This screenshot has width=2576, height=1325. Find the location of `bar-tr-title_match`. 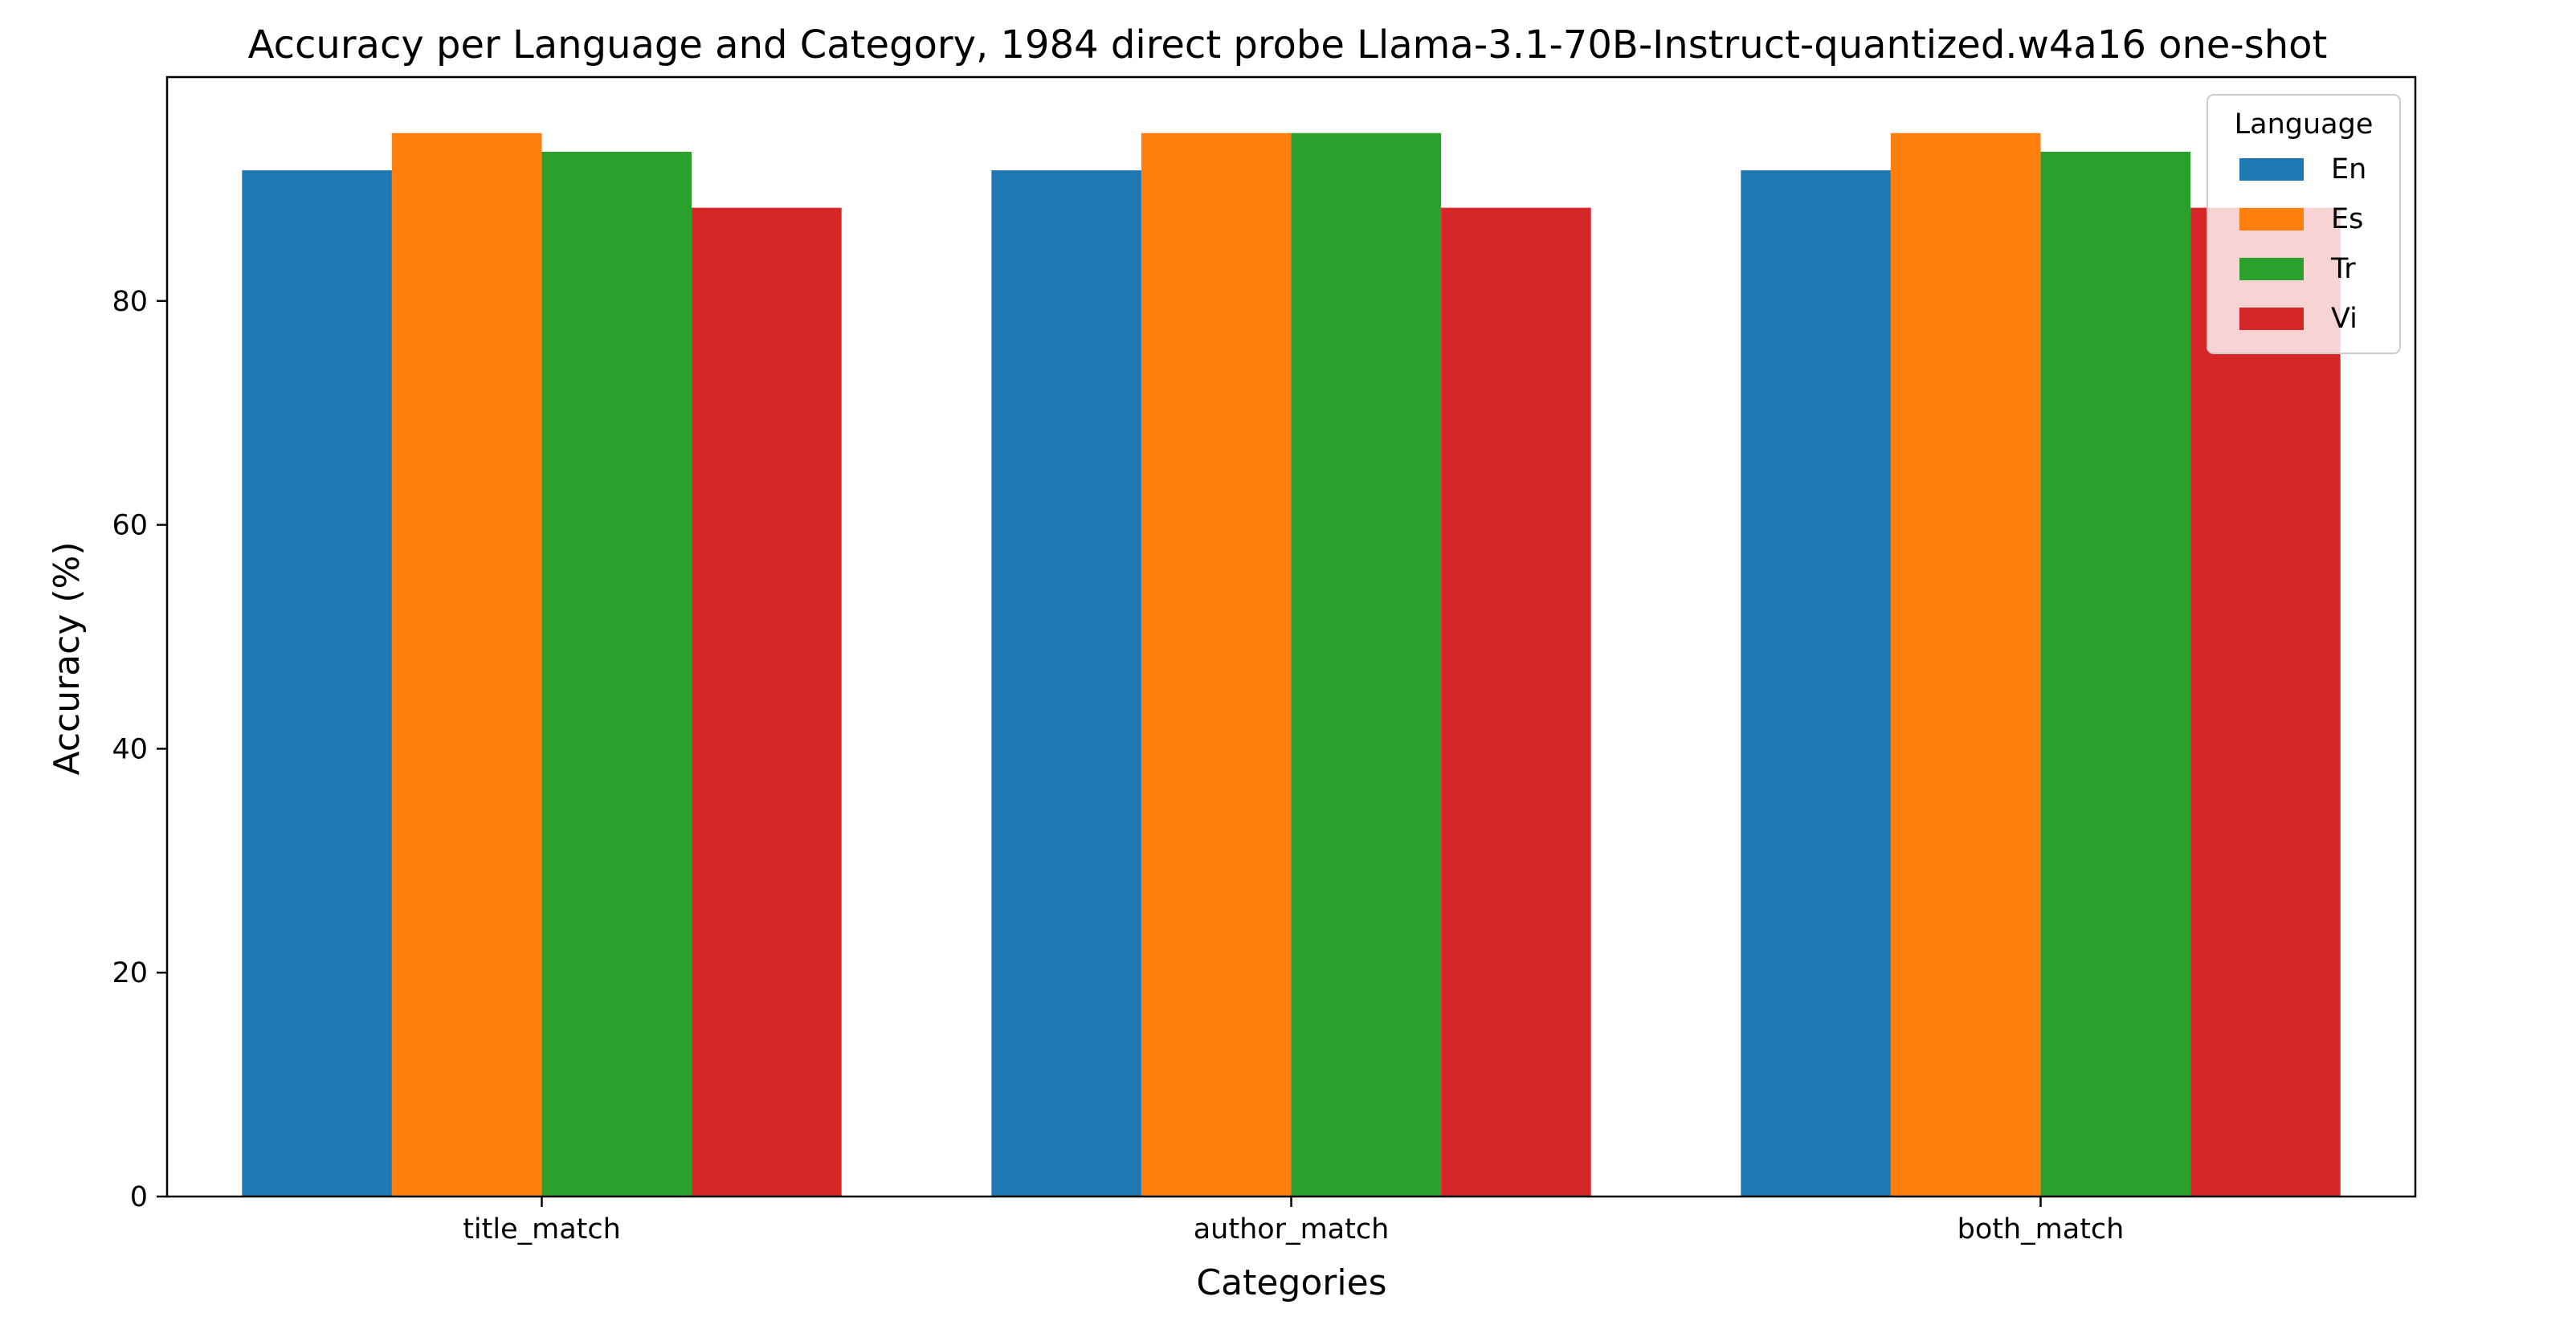

bar-tr-title_match is located at coordinates (616, 674).